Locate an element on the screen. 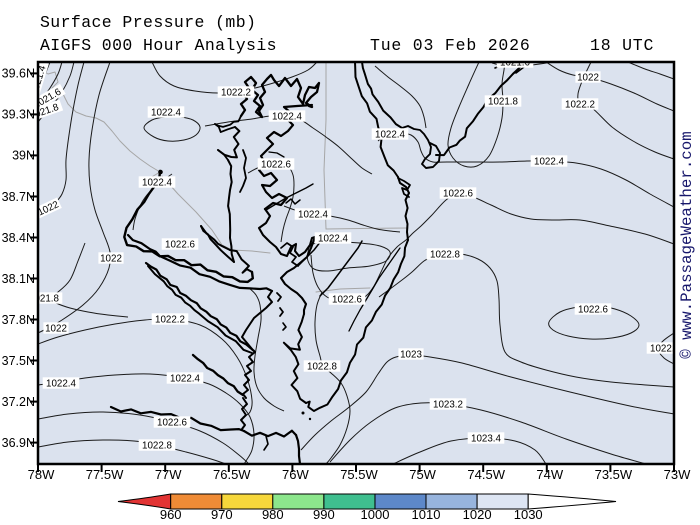 The image size is (700, 525). svg-text: 38.7N is located at coordinates (18, 197).